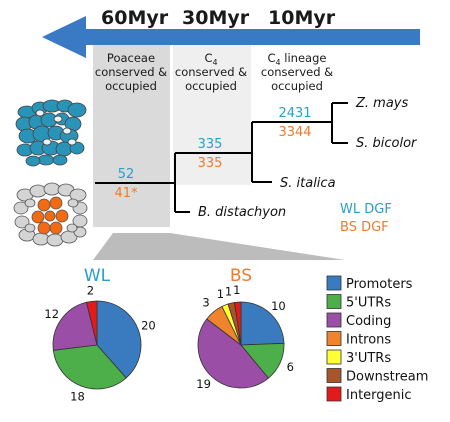 This screenshot has width=450, height=422. I want to click on pie-label: 10, so click(278, 306).